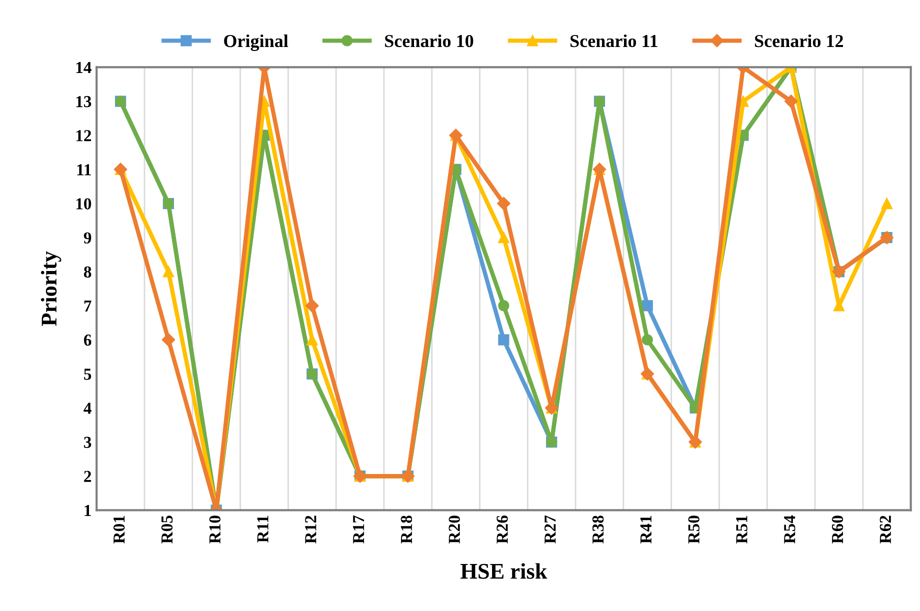 The height and width of the screenshot is (611, 920). Describe the element at coordinates (646, 530) in the screenshot. I see `x-tick-label: R41` at that location.